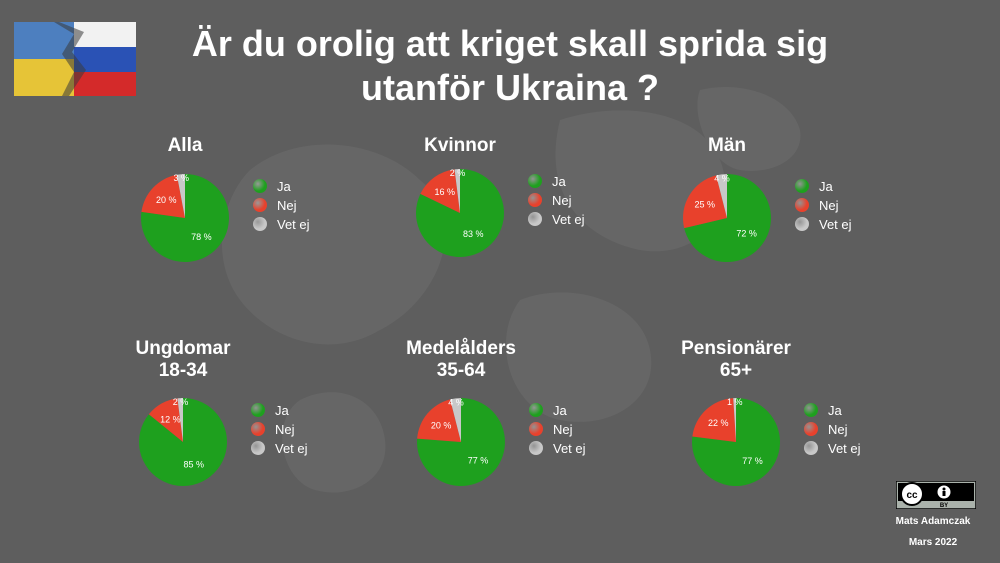 This screenshot has height=563, width=1000. I want to click on pie-data-label: 3 %, so click(182, 178).